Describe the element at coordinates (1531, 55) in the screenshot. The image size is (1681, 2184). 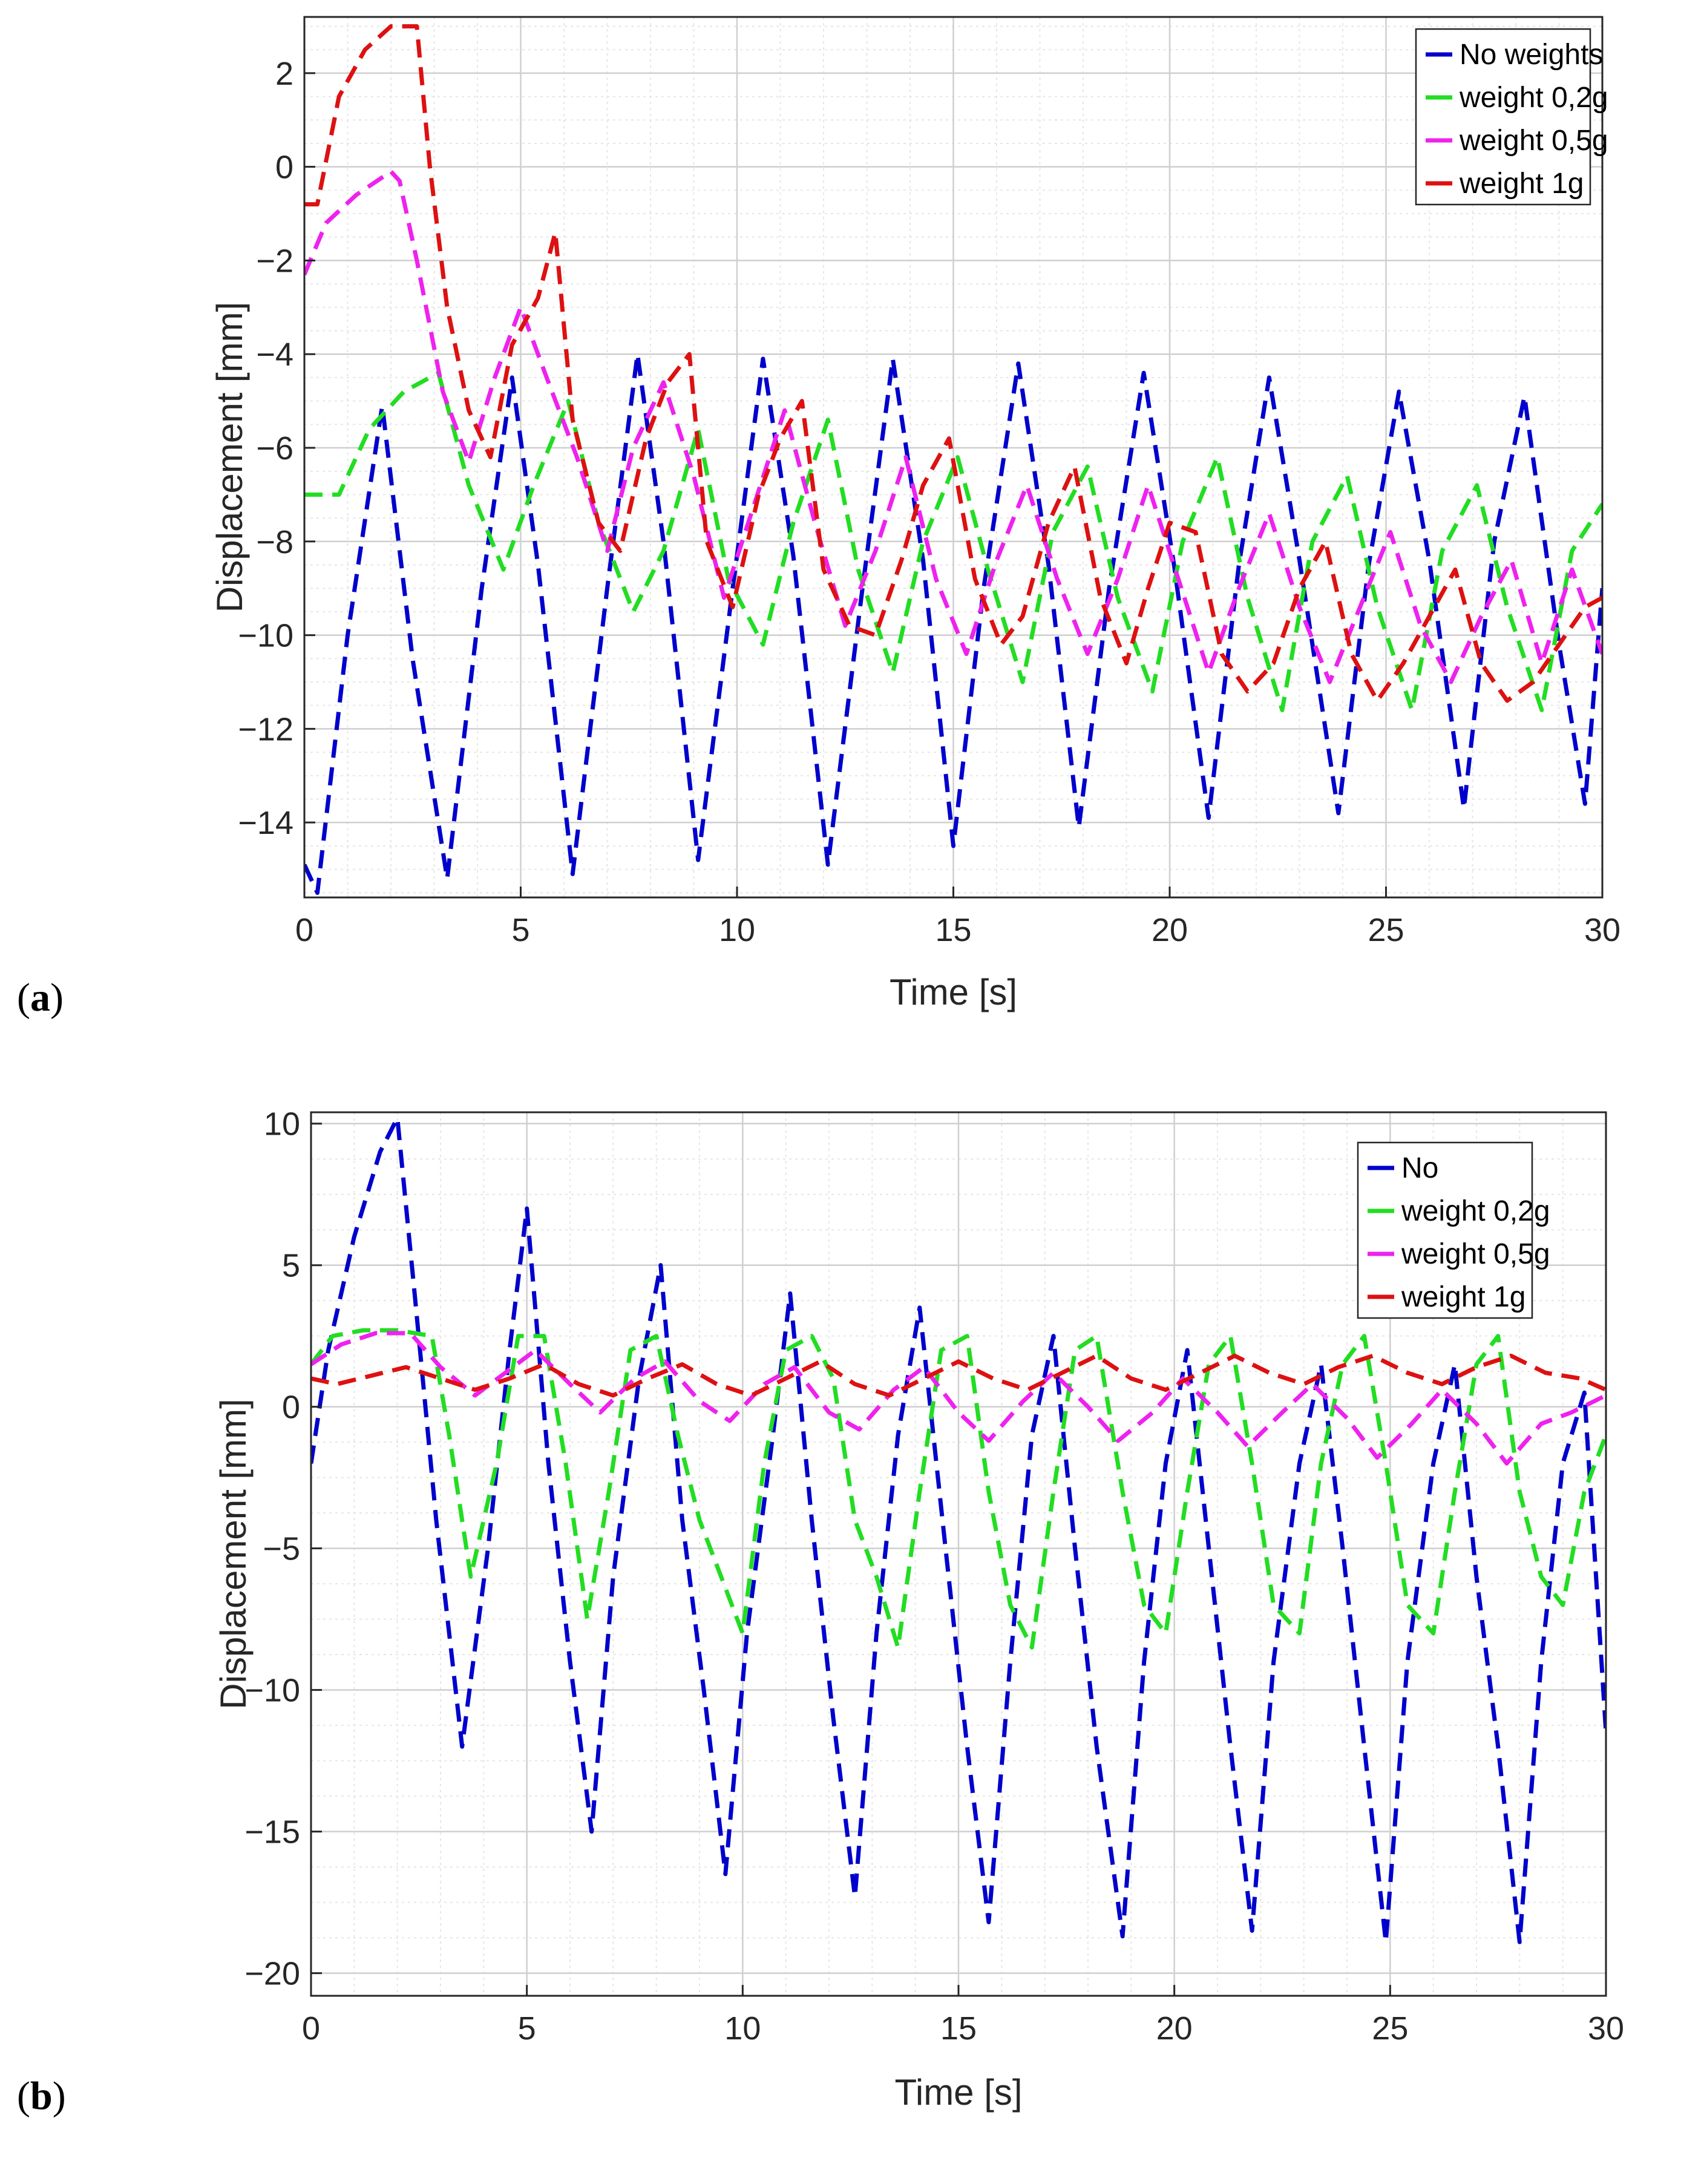
I see `legend-entry-label: No weights` at that location.